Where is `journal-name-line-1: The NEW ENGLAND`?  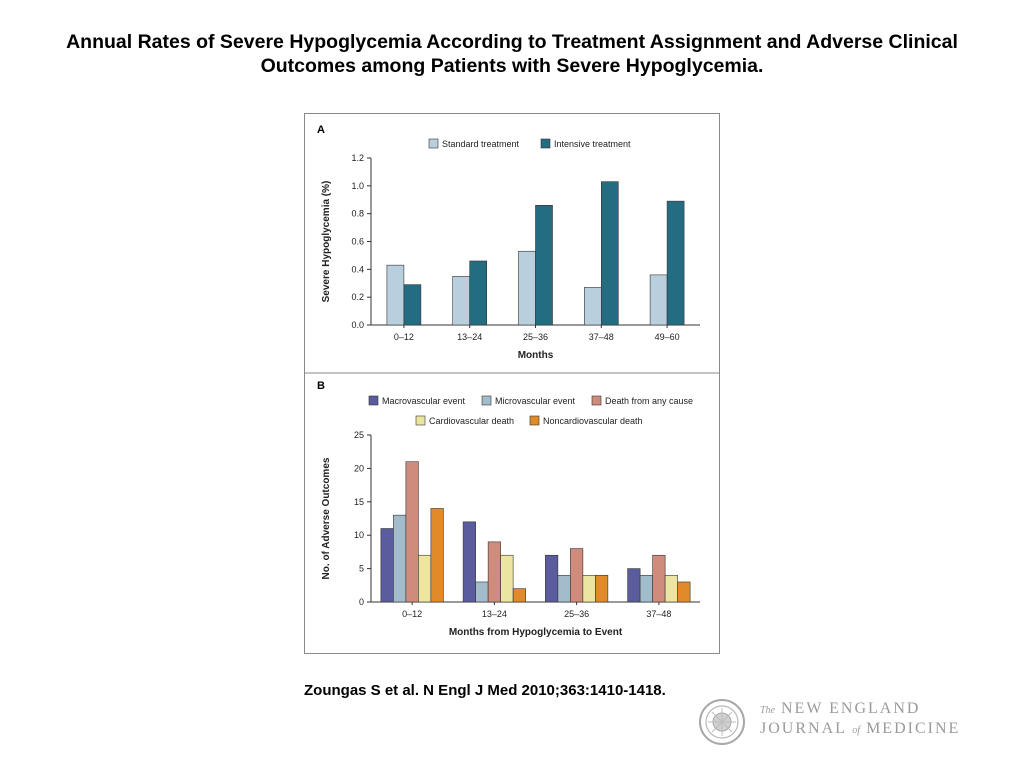
journal-name-line-1: The NEW ENGLAND is located at coordinates (840, 709).